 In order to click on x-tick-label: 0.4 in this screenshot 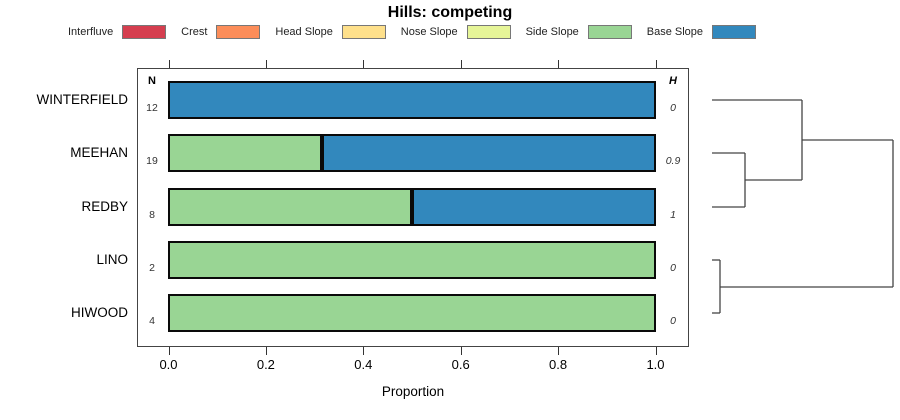, I will do `click(363, 364)`.